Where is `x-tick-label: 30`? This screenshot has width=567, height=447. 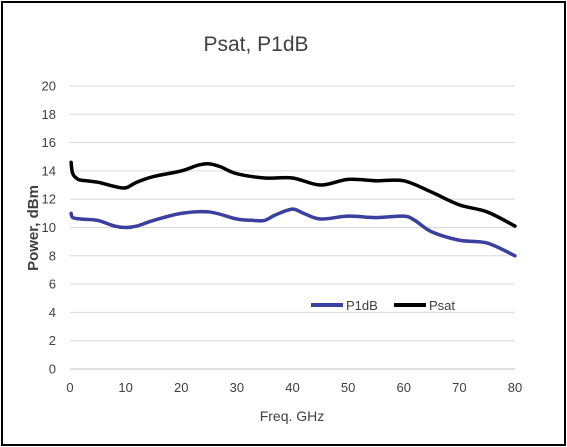
x-tick-label: 30 is located at coordinates (237, 387).